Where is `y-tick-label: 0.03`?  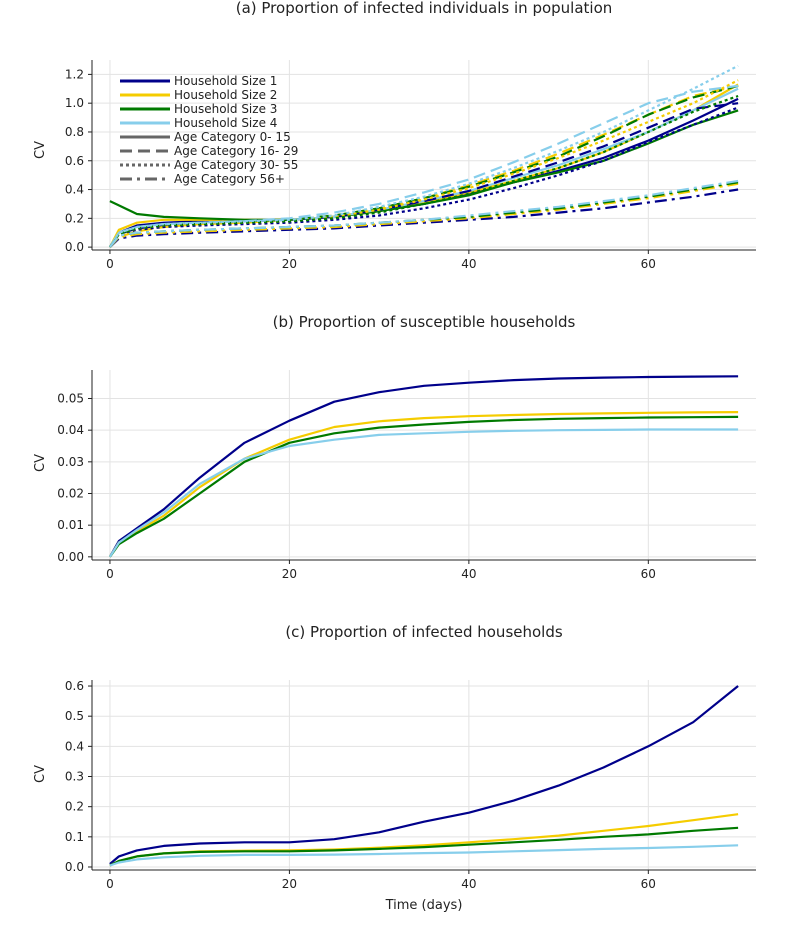
y-tick-label: 0.03 is located at coordinates (70, 462).